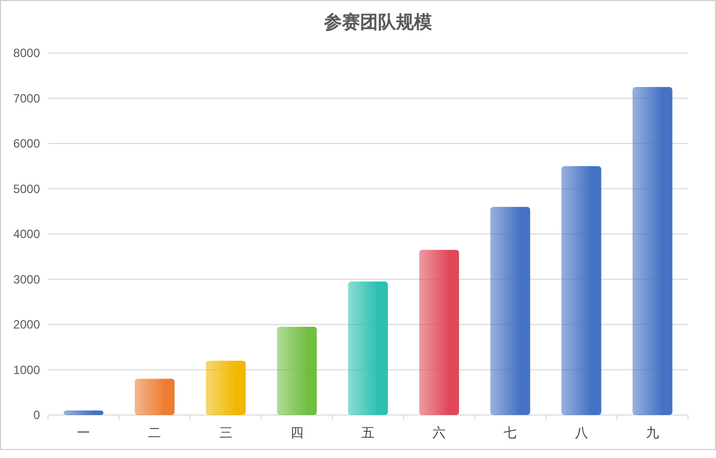 This screenshot has height=458, width=716. I want to click on x-tick-label: 六, so click(439, 432).